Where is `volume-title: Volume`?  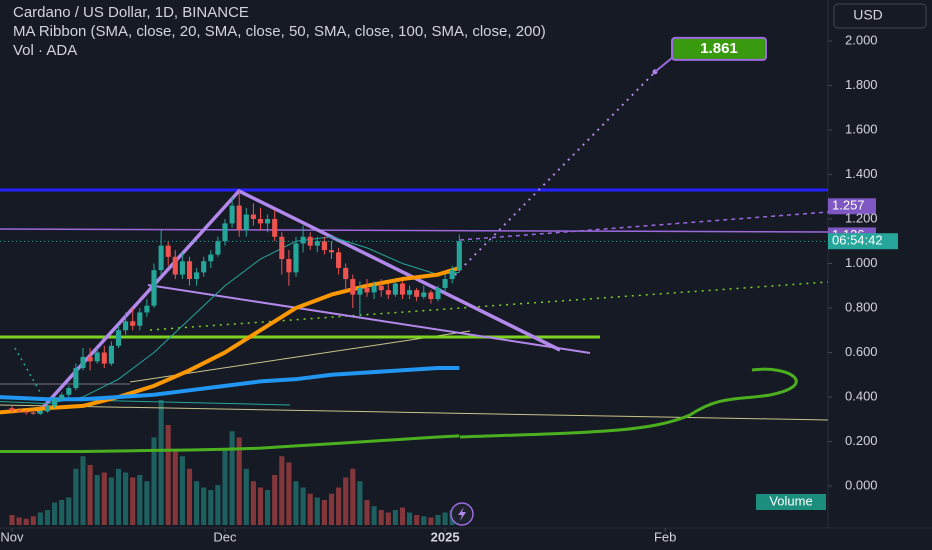 volume-title: Volume is located at coordinates (790, 500).